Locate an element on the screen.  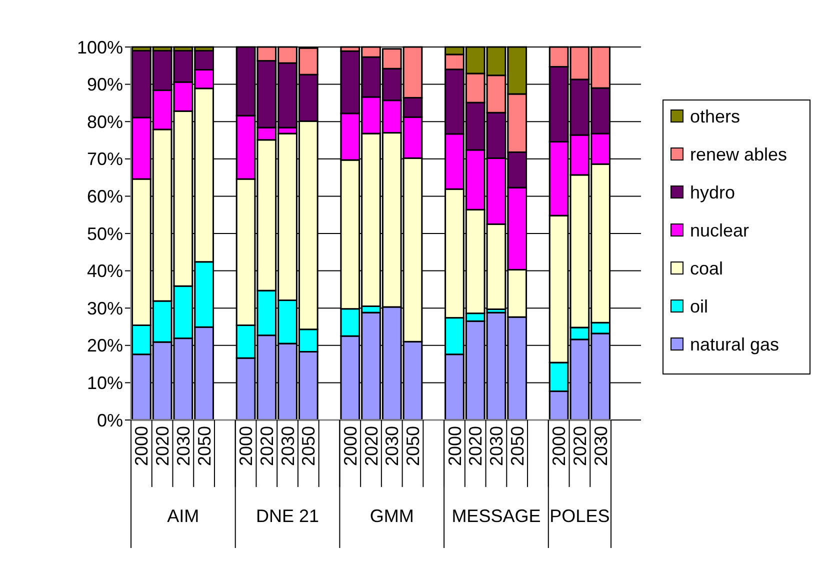
y-tick-label: 0% is located at coordinates (109, 420).